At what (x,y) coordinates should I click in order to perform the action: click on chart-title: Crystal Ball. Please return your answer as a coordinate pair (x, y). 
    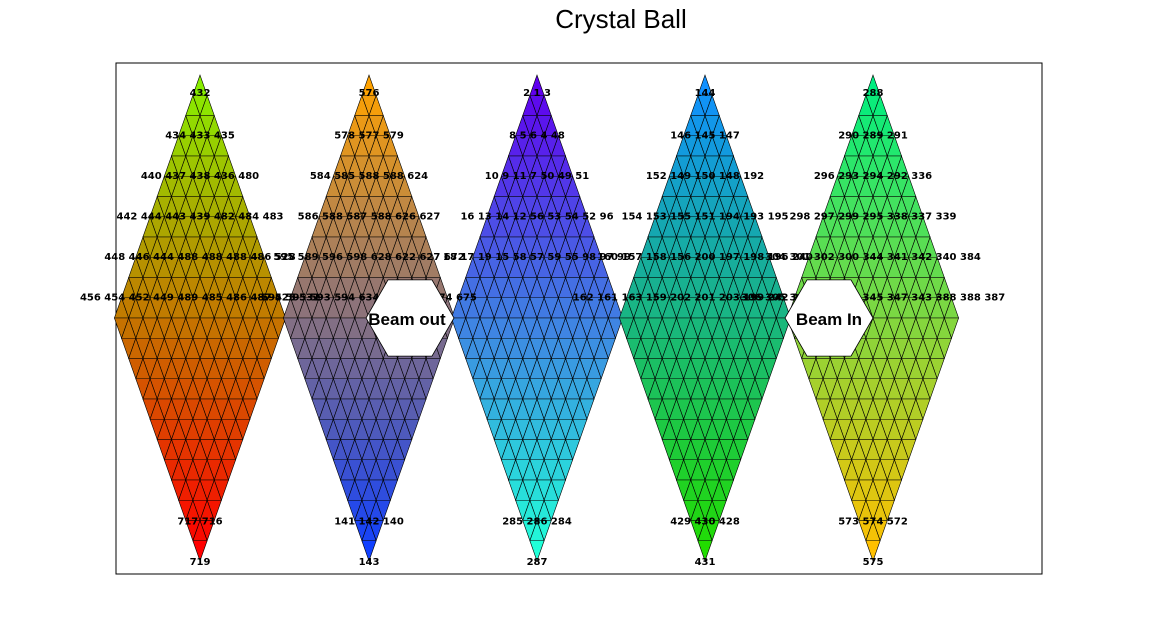
    Looking at the image, I should click on (620, 19).